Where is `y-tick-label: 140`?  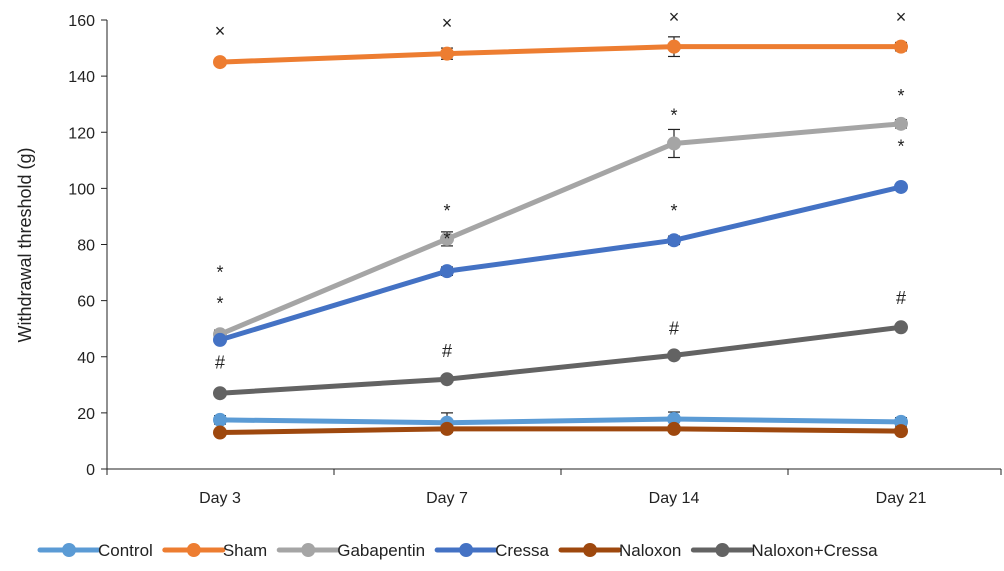 y-tick-label: 140 is located at coordinates (81, 77).